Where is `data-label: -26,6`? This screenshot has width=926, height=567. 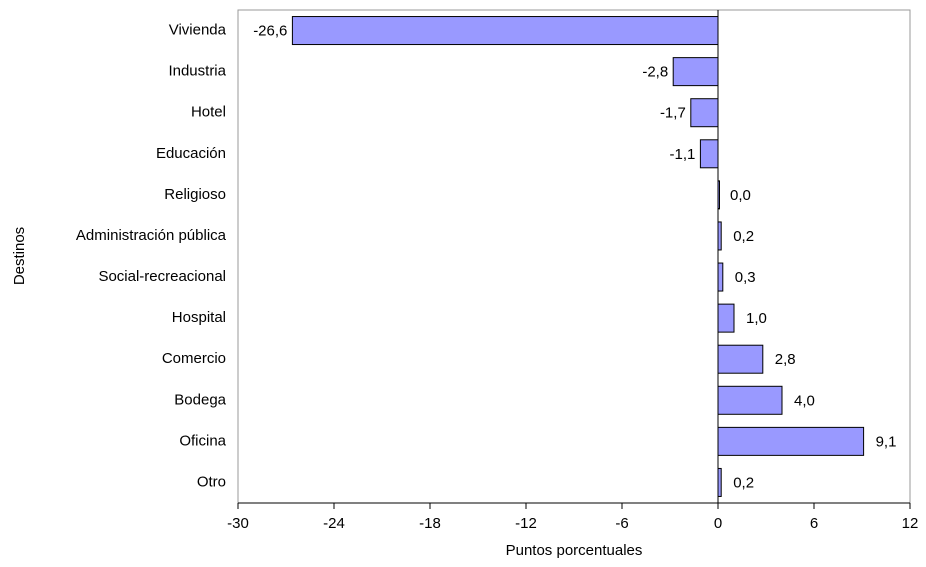
data-label: -26,6 is located at coordinates (270, 31).